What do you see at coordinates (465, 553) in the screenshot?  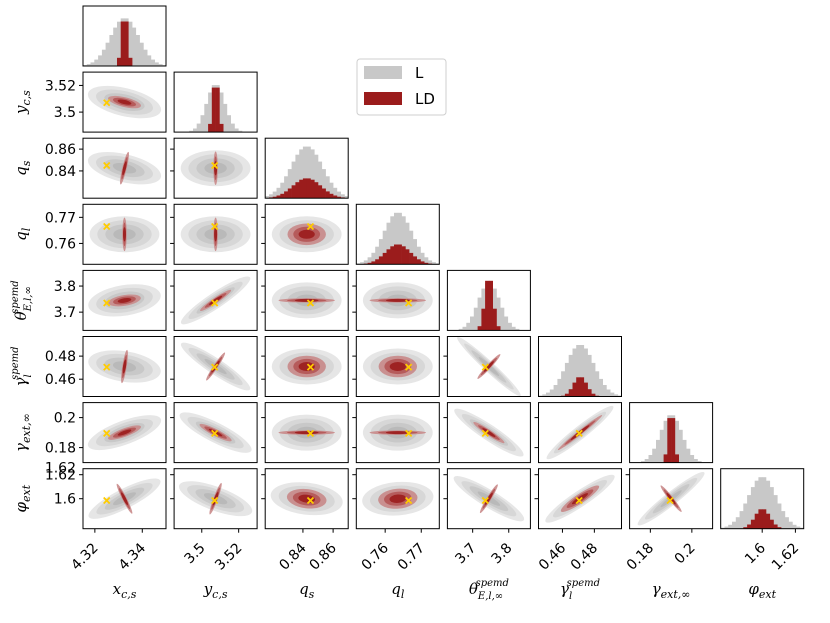 I see `x-tick-label: 3.7` at bounding box center [465, 553].